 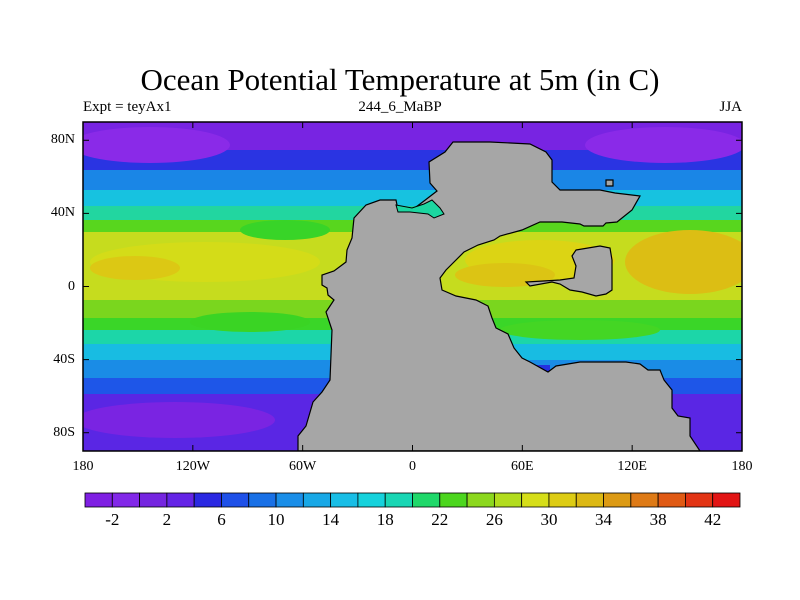 I want to click on band-mild-north, so click(x=412, y=199).